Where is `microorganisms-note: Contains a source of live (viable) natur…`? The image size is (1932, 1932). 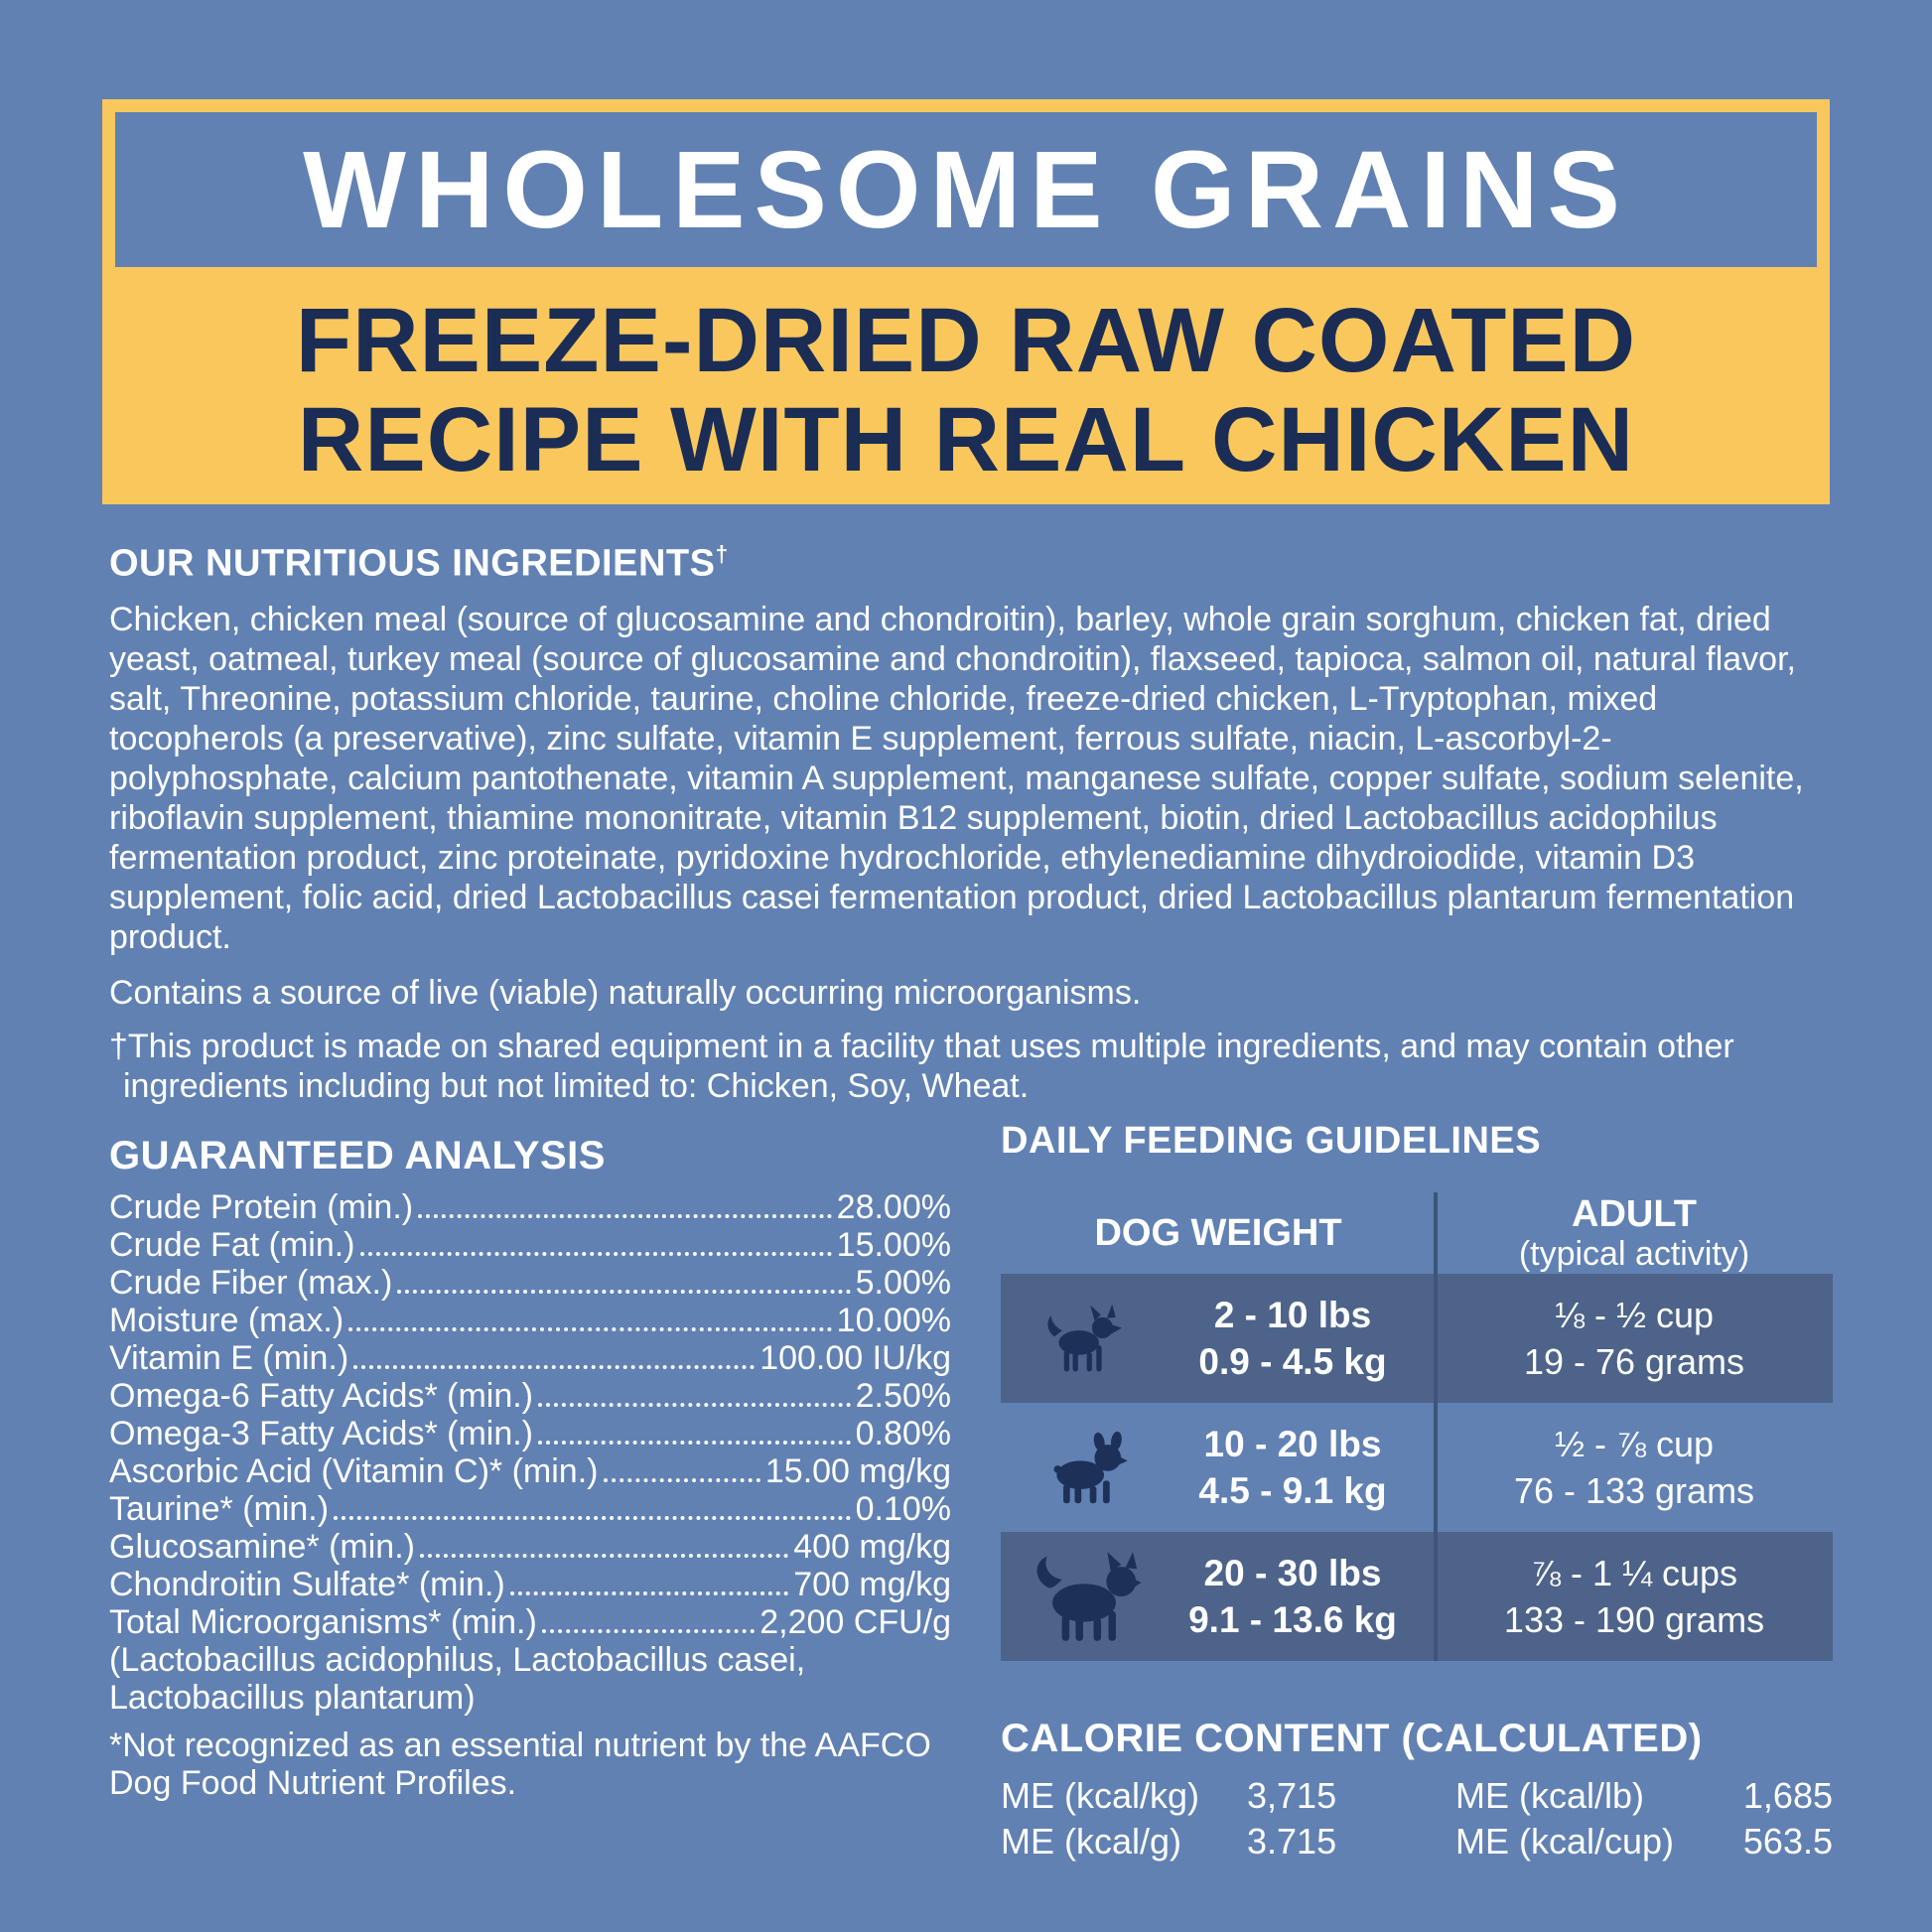 microorganisms-note: Contains a source of live (viable) natur… is located at coordinates (626, 992).